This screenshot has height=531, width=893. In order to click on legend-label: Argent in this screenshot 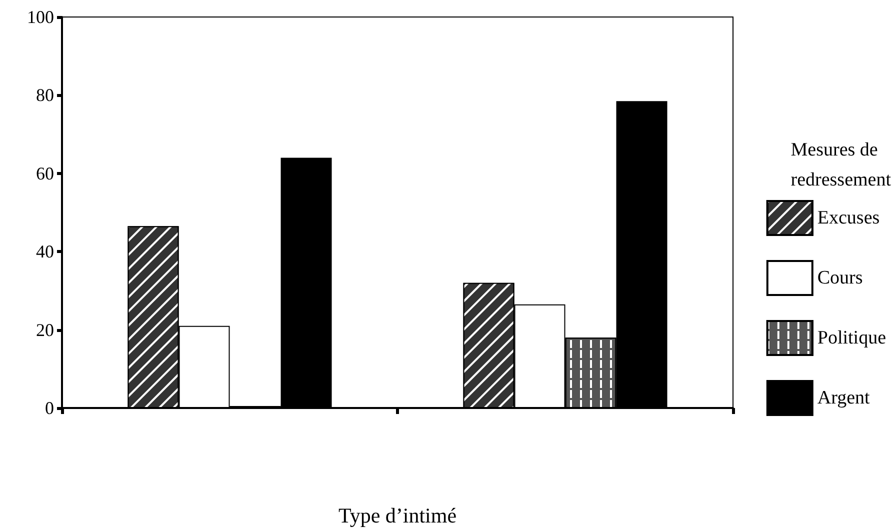, I will do `click(844, 398)`.